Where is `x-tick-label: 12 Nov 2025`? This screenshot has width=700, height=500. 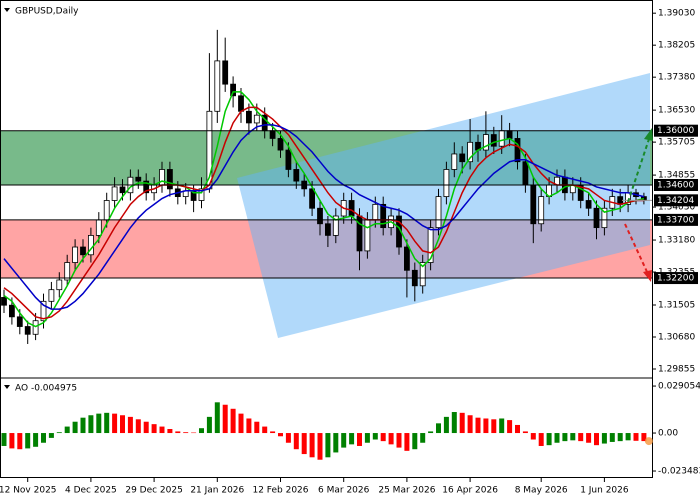 x-tick-label: 12 Nov 2025 is located at coordinates (28, 491).